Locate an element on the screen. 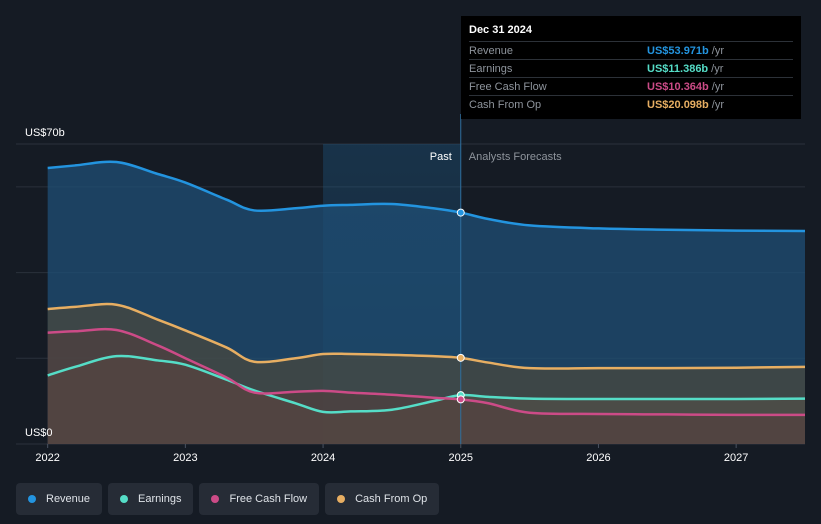  tooltip-label: Cash From Op is located at coordinates (505, 104).